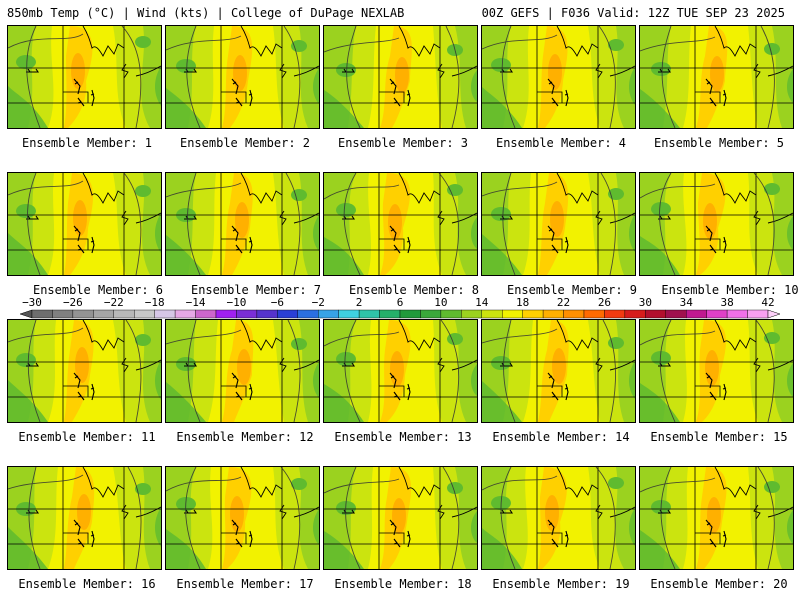 The image size is (800, 600). What do you see at coordinates (719, 584) in the screenshot?
I see `ensemble-member-label: Ensemble Member: 20` at bounding box center [719, 584].